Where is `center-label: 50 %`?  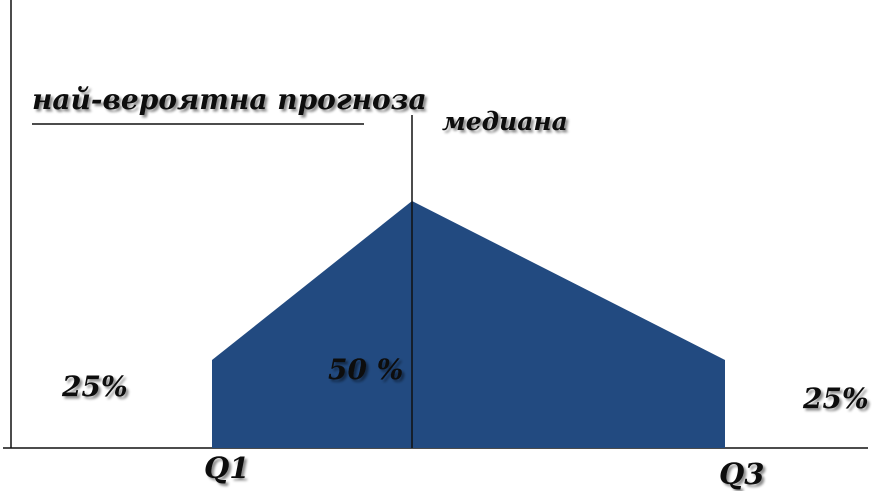
center-label: 50 % is located at coordinates (365, 369).